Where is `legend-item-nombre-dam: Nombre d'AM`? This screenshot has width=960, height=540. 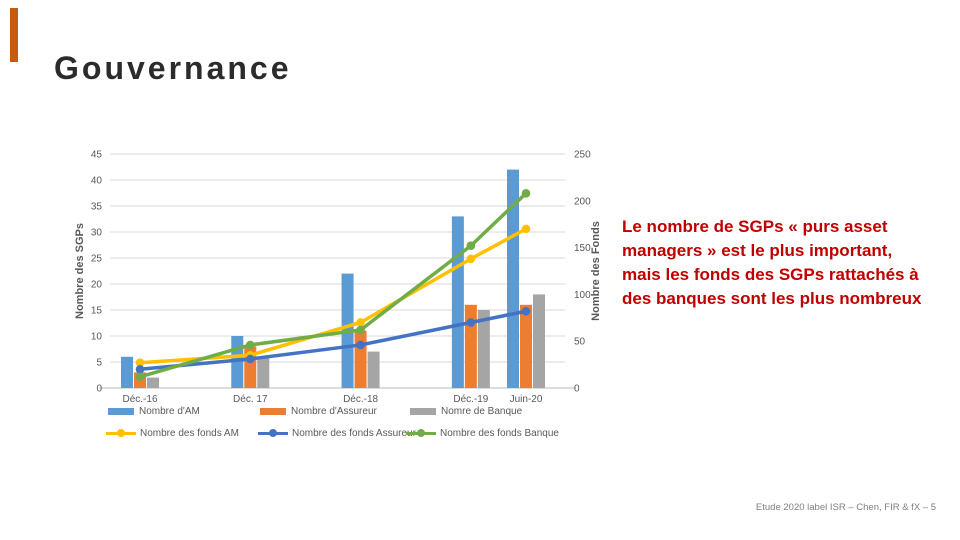 legend-item-nombre-dam: Nombre d'AM is located at coordinates (154, 411).